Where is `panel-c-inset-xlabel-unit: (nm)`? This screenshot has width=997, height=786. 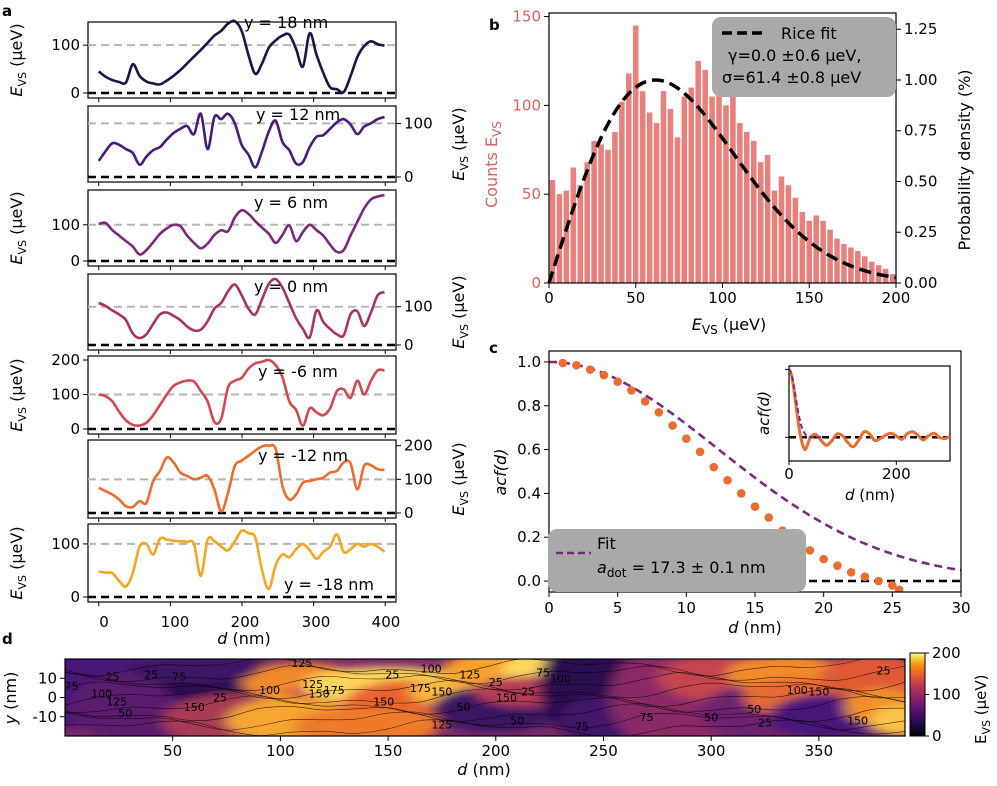 panel-c-inset-xlabel-unit: (nm) is located at coordinates (874, 495).